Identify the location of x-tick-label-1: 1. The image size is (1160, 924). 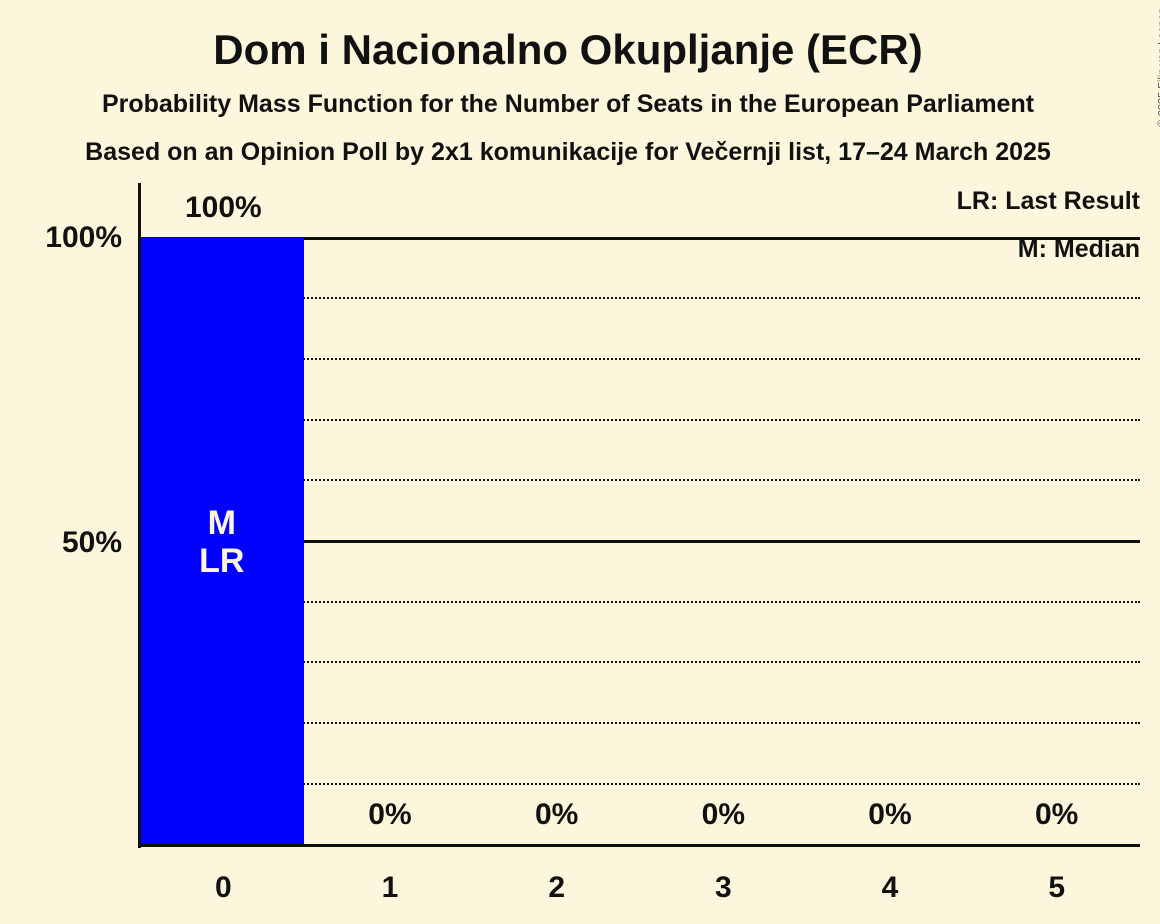
(390, 887).